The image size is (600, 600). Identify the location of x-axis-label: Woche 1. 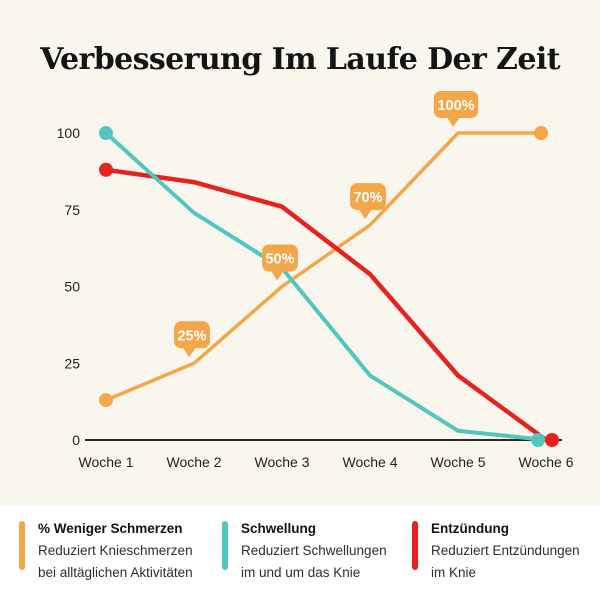
(106, 462).